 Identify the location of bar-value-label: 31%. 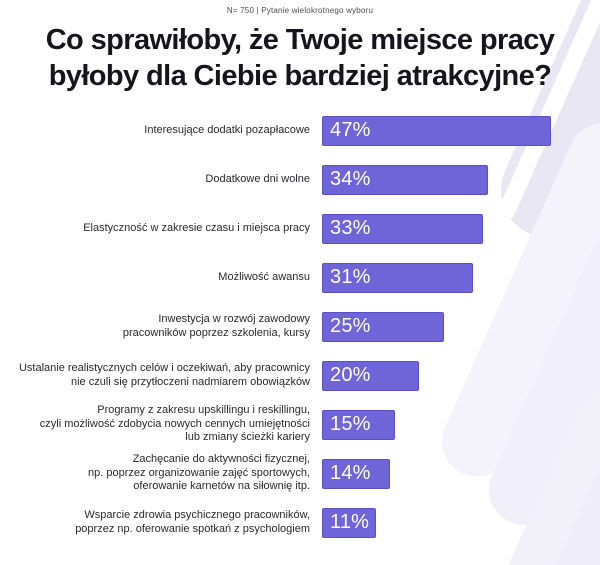
(350, 277).